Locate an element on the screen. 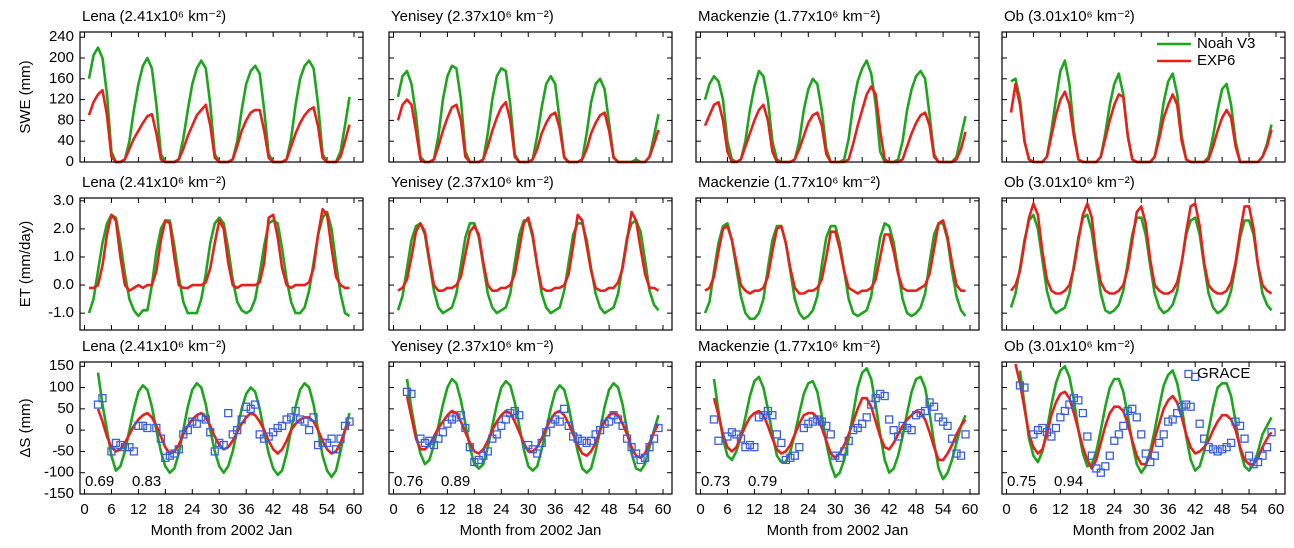 This screenshot has height=548, width=1294. y-tick-label: 1.0 is located at coordinates (63, 256).